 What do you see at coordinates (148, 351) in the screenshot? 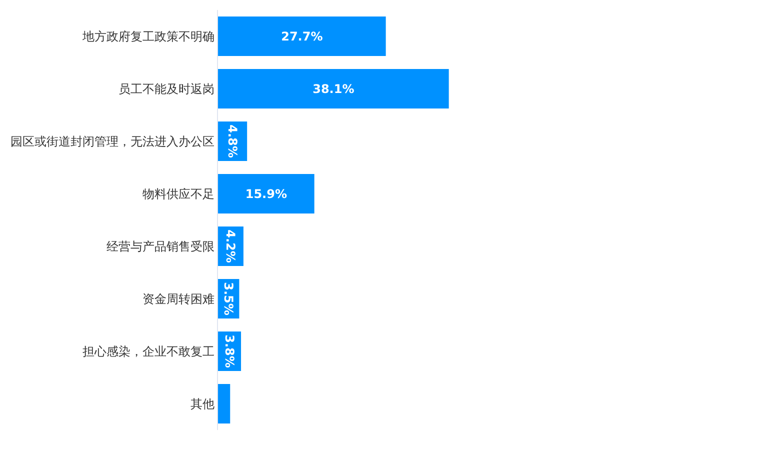
I see `y-tick-label: 担心感染，企业不敢复工` at bounding box center [148, 351].